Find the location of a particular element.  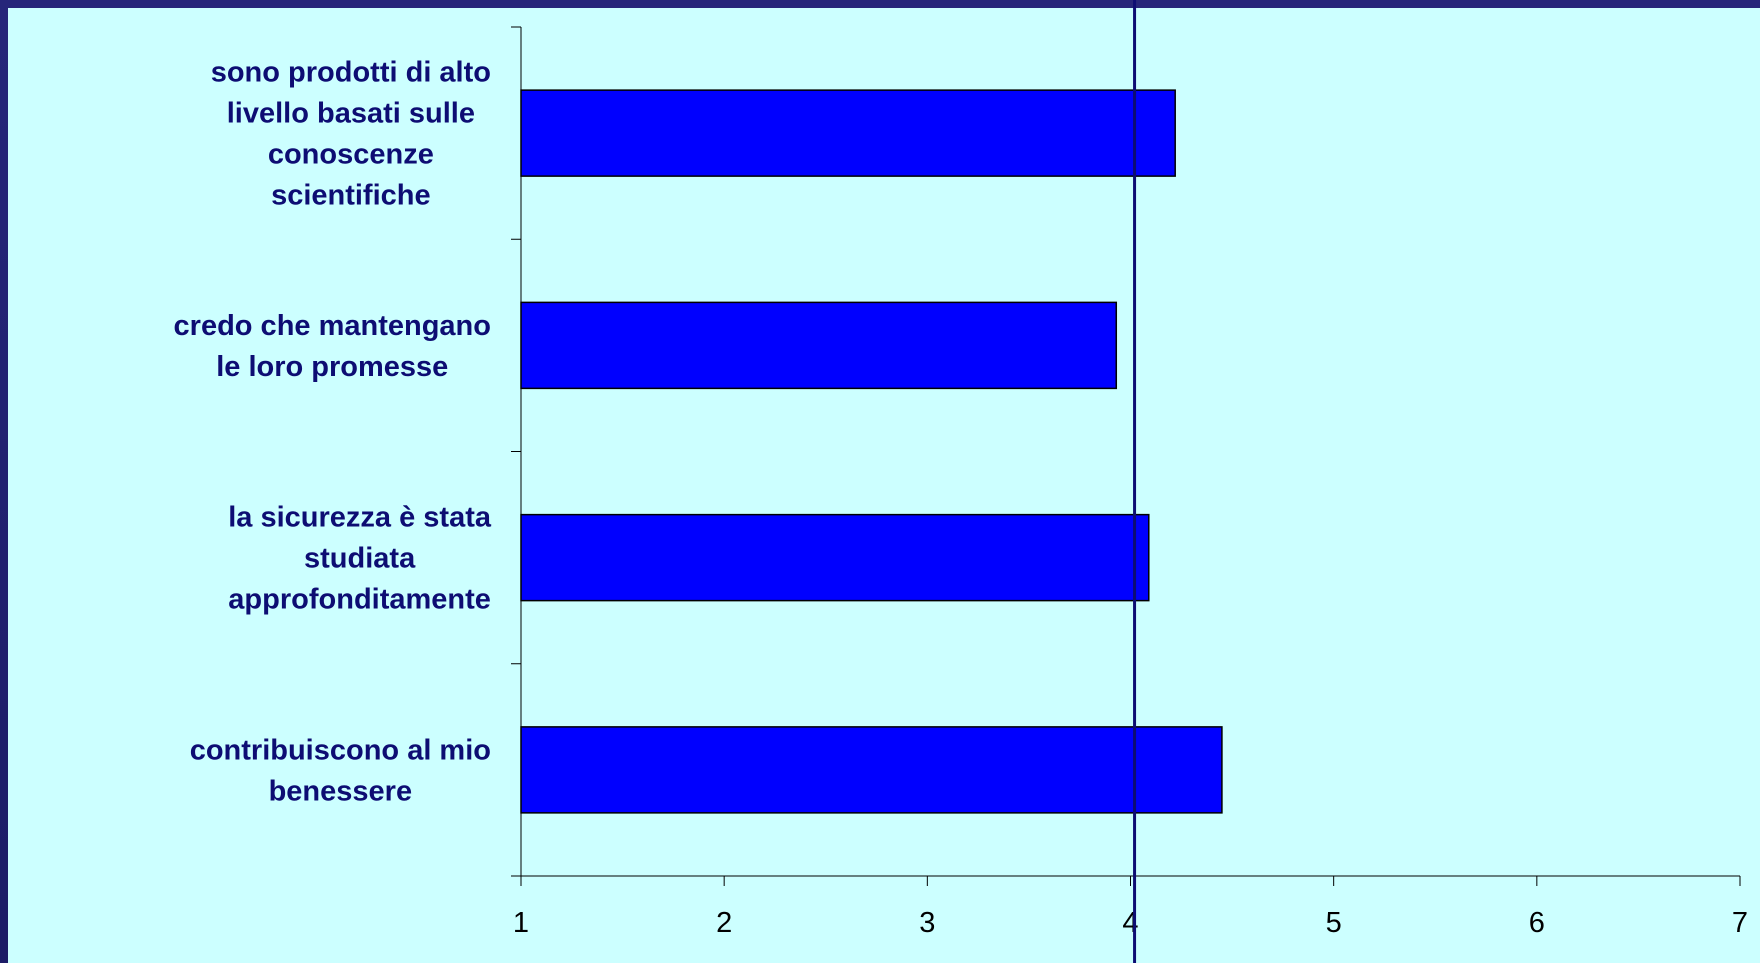

category-label: contribuiscono al mio is located at coordinates (340, 750).